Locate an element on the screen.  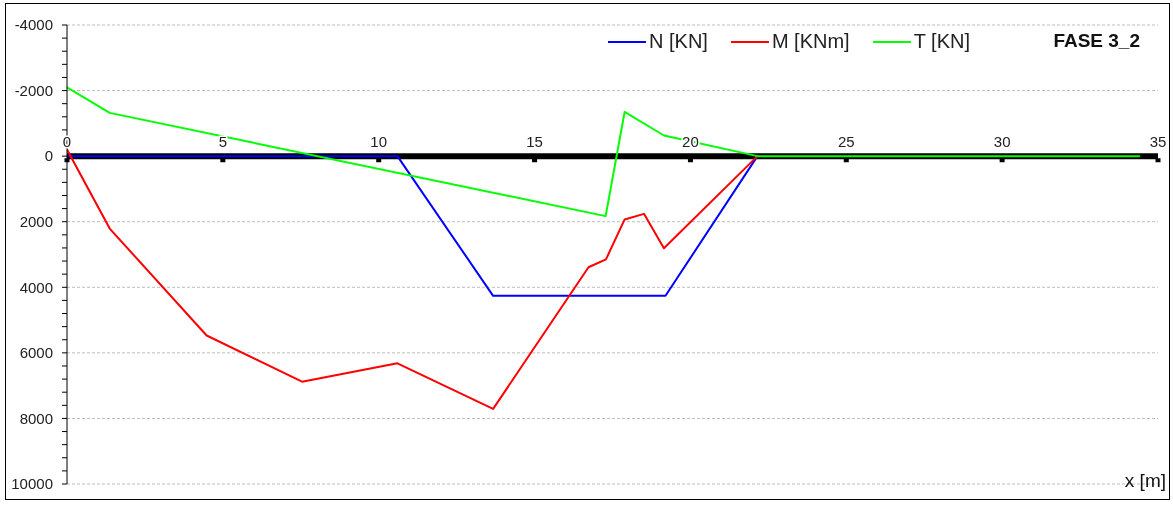
legend-label: T [KN] is located at coordinates (941, 41).